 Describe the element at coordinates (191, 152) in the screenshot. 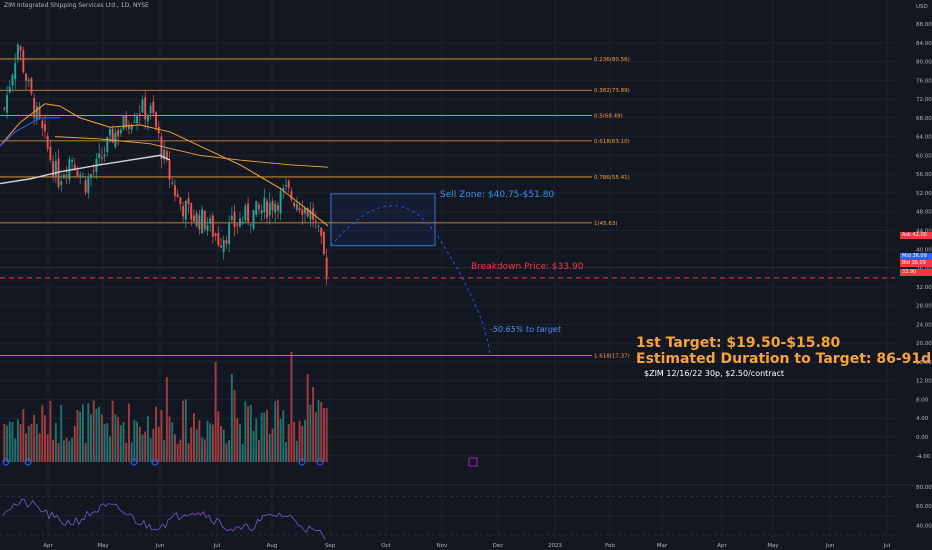

I see `ma-orange-long-line` at that location.